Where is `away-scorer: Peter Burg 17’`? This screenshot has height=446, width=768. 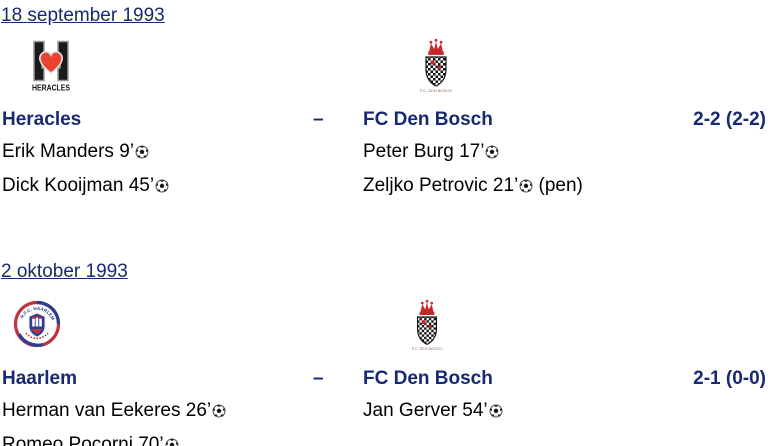 away-scorer: Peter Burg 17’ is located at coordinates (564, 153).